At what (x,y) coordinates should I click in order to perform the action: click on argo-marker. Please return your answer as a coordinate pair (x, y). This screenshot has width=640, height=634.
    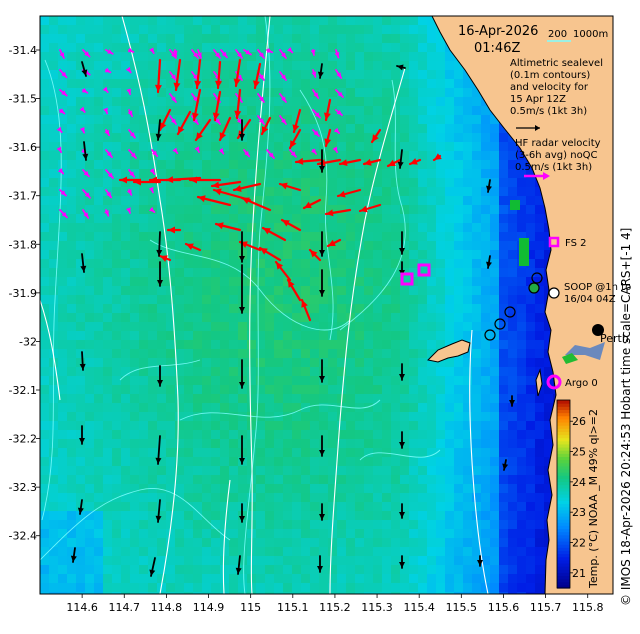
    Looking at the image, I should click on (554, 382).